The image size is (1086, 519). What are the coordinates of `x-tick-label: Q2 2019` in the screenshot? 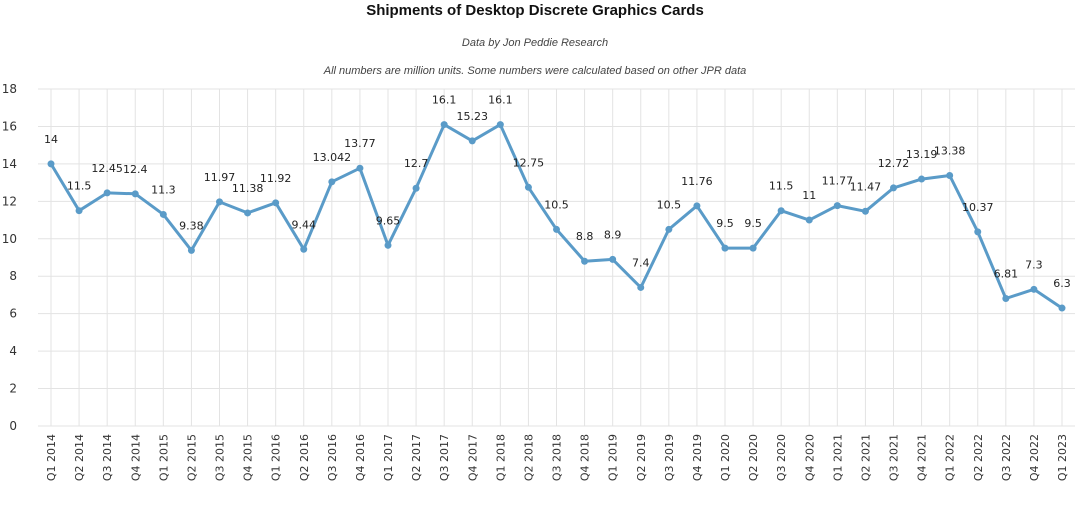 It's located at (641, 457).